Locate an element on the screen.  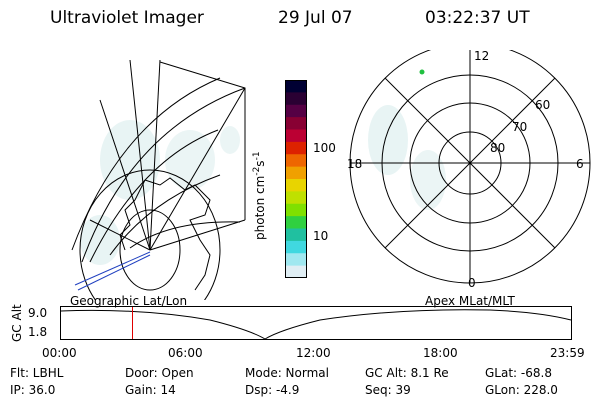
gain-info: Gain: 14 is located at coordinates (150, 390).